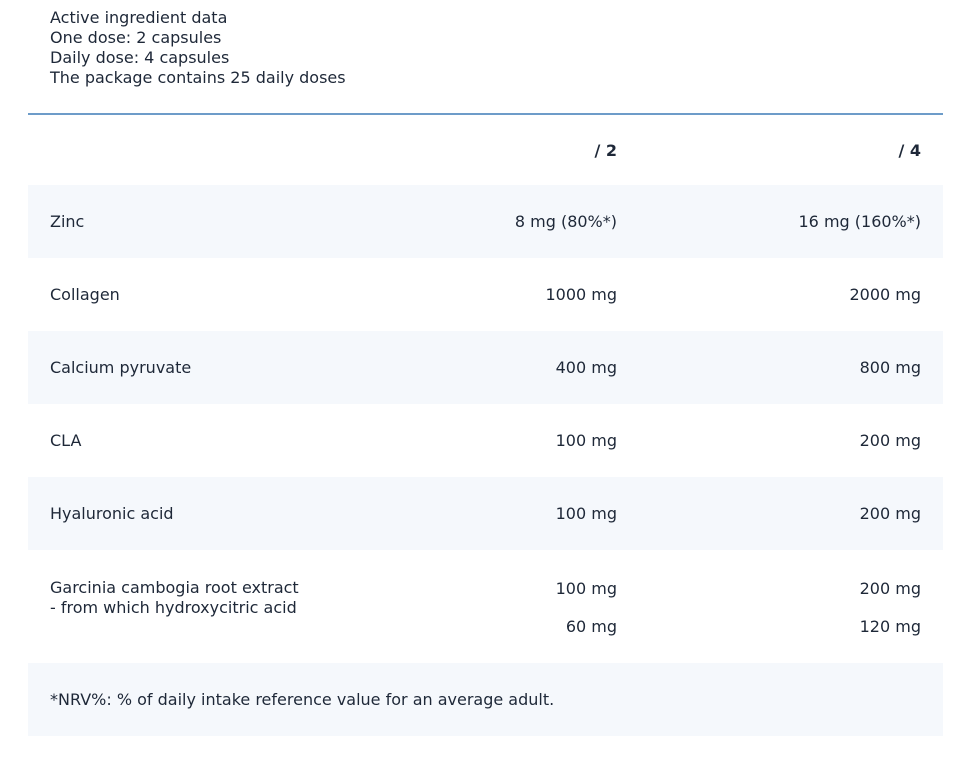 The width and height of the screenshot is (973, 760). I want to click on header-daily: / 4, so click(909, 150).